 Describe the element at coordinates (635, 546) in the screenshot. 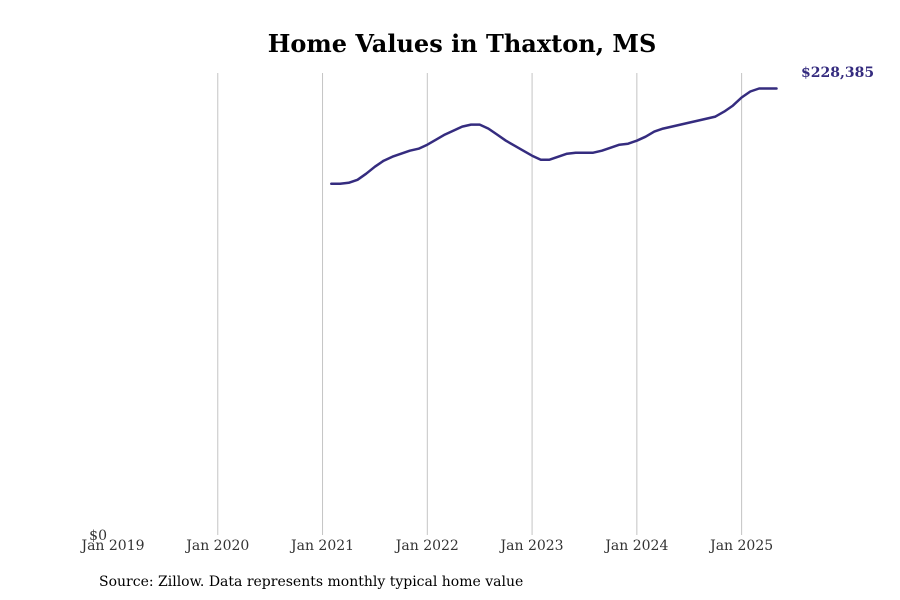

I see `x-tick-label-2024: Jan 2024` at that location.